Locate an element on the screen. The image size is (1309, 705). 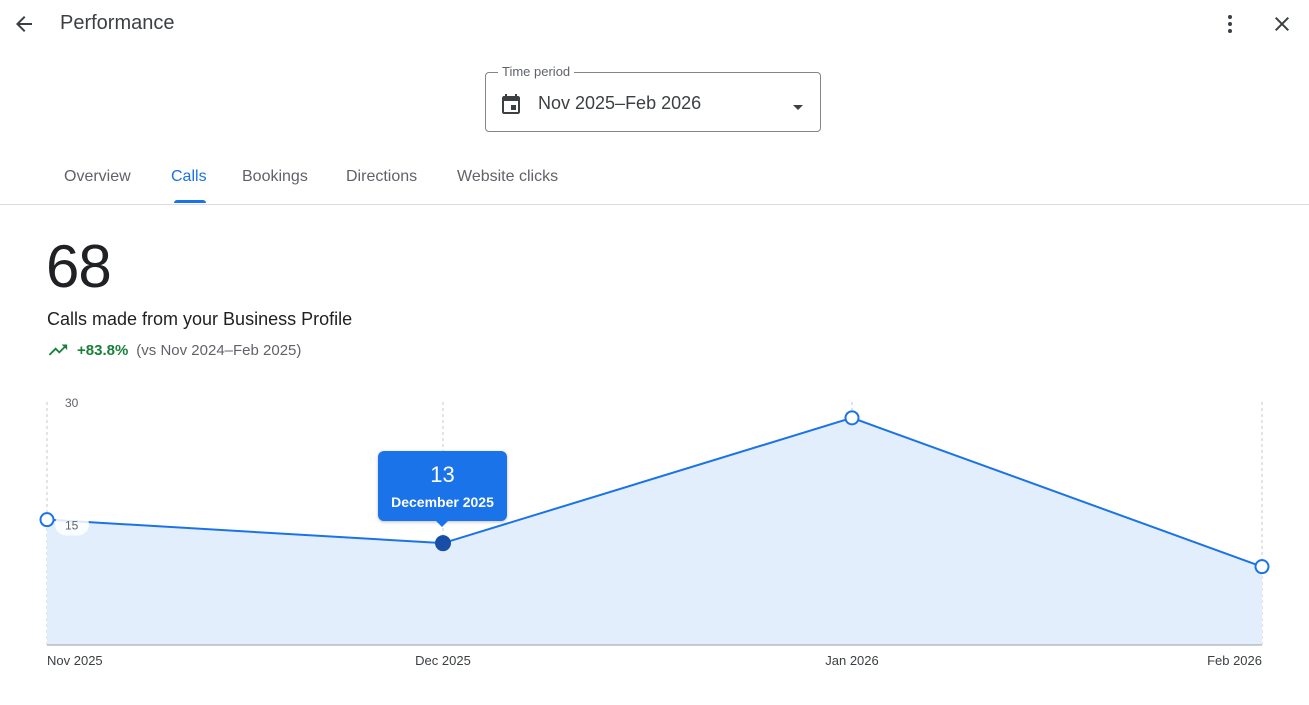
chart-tooltip: 13 December 2025 is located at coordinates (442, 489).